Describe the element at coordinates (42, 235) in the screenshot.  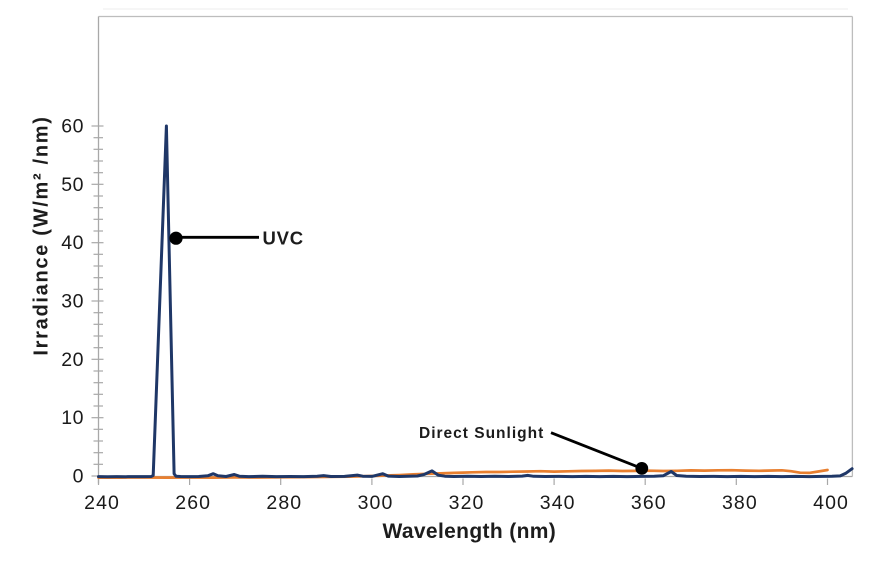
I see `svg-text: Irradiance (W/m² /nm)` at that location.